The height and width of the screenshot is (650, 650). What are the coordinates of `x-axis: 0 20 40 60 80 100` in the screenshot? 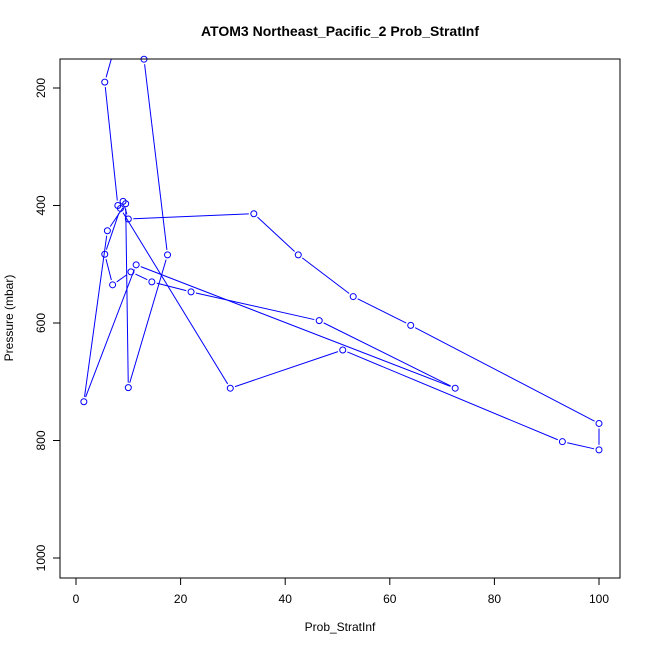 It's located at (341, 591).